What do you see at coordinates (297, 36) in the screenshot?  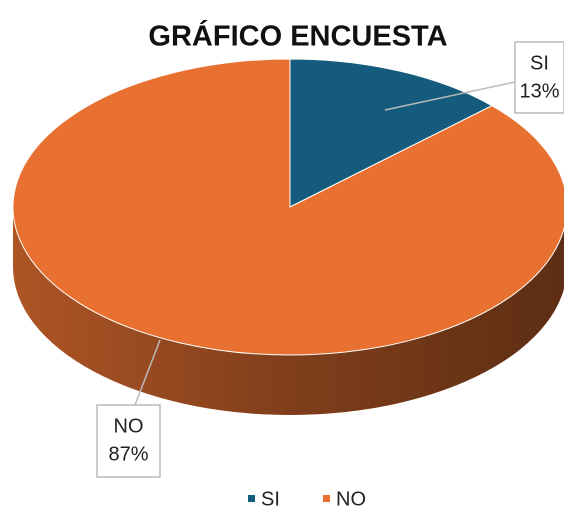 I see `chart-title: GRÁFICO ENCUESTA` at bounding box center [297, 36].